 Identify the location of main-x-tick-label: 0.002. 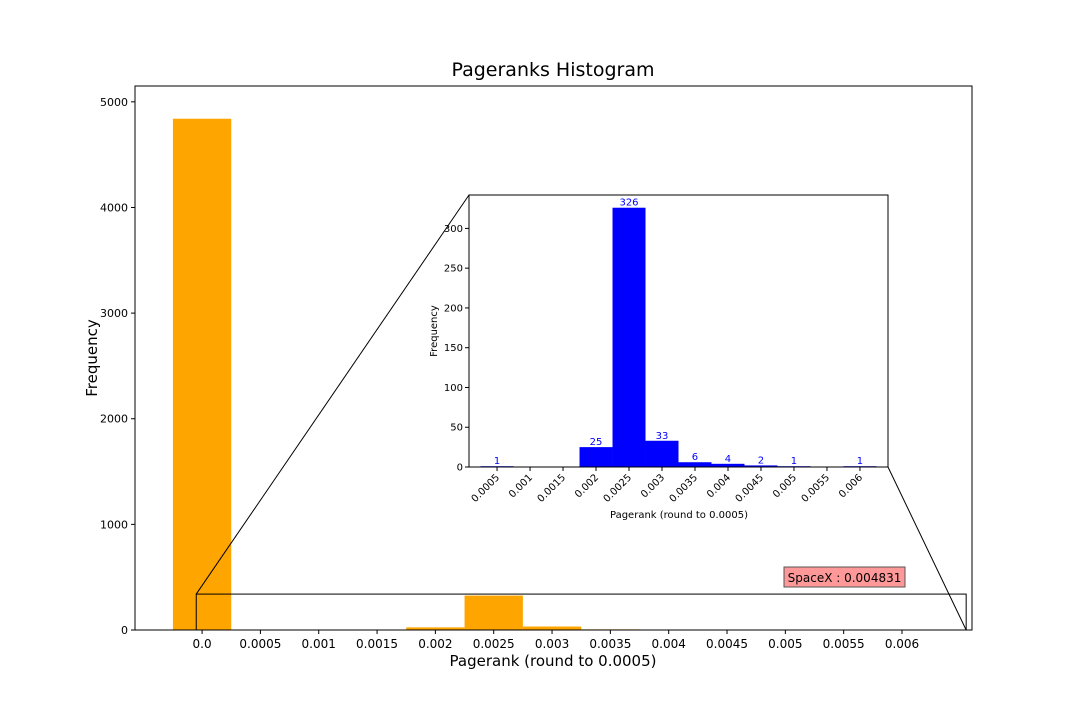
(435, 644).